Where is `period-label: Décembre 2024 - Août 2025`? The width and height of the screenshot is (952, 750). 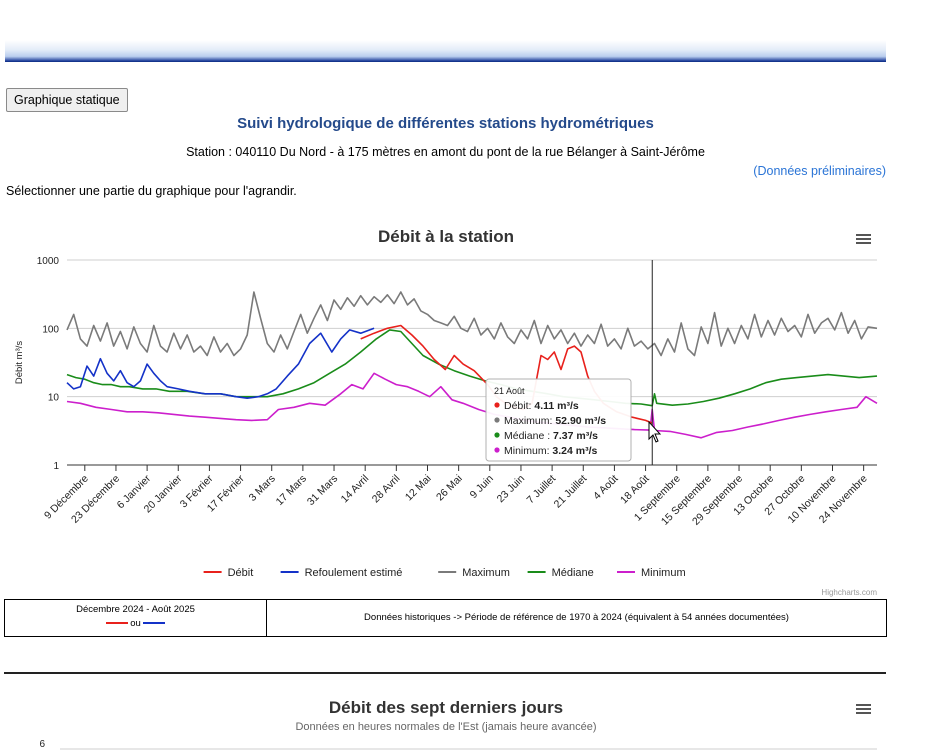 period-label: Décembre 2024 - Août 2025 is located at coordinates (135, 609).